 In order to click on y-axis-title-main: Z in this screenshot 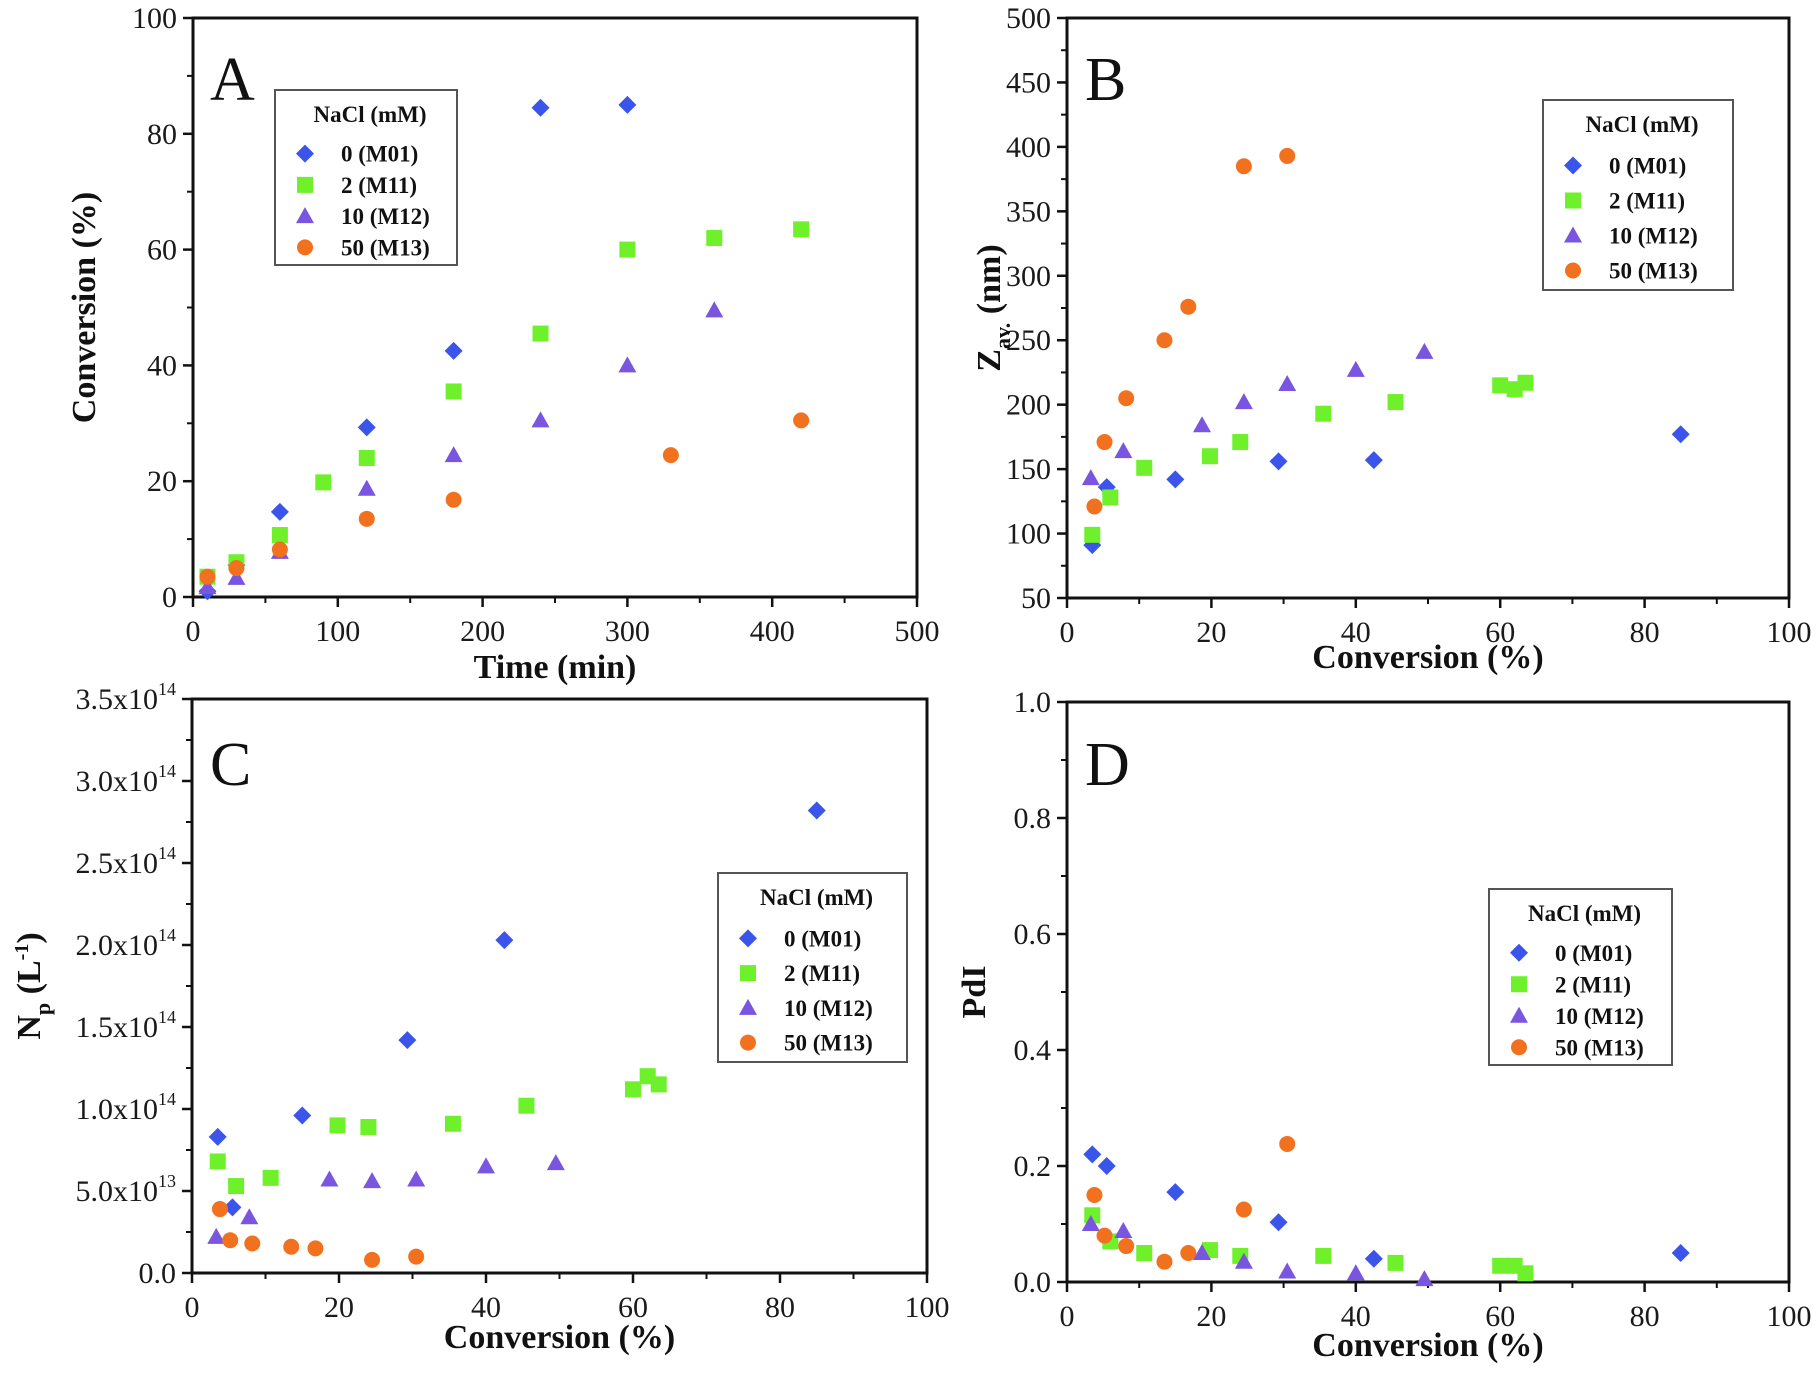, I will do `click(989, 360)`.